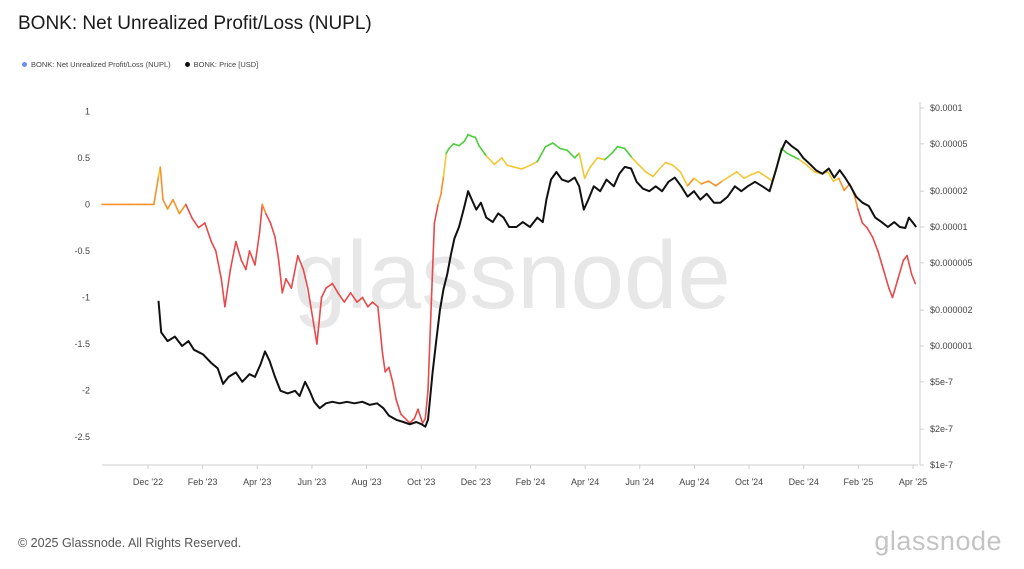  What do you see at coordinates (24, 64) in the screenshot?
I see `legend-dot-nupl-icon` at bounding box center [24, 64].